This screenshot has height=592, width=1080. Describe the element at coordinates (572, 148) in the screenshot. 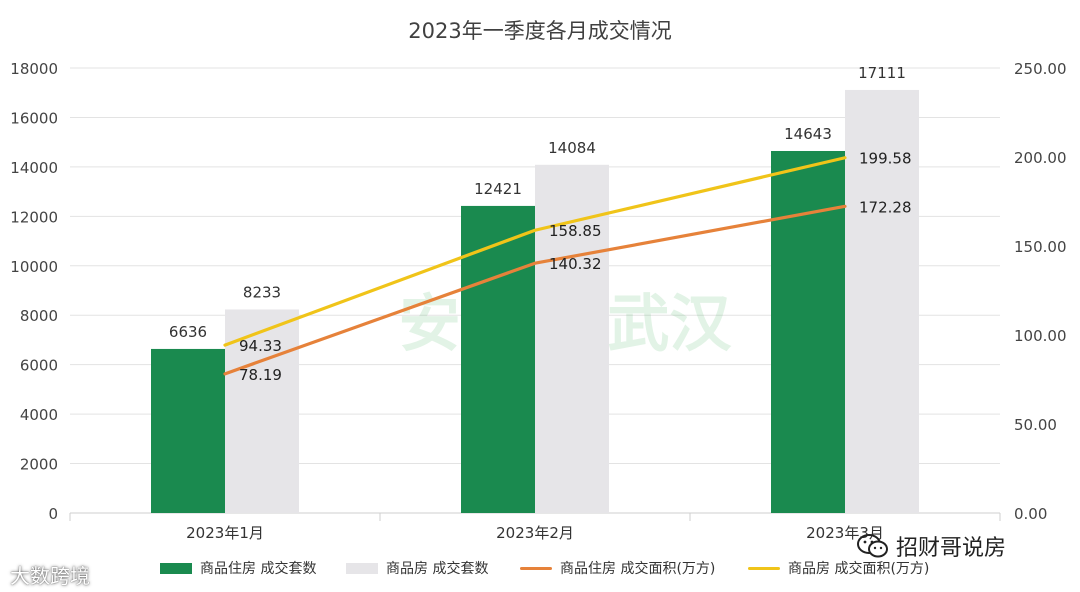

I see `bar-value-label: 14084` at that location.